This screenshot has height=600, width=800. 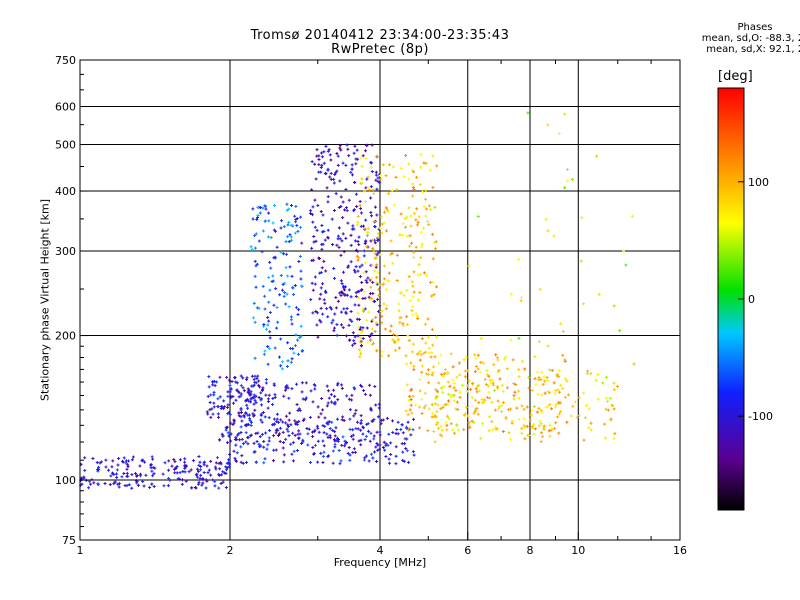 What do you see at coordinates (65, 336) in the screenshot?
I see `y-tick-label: 200` at bounding box center [65, 336].